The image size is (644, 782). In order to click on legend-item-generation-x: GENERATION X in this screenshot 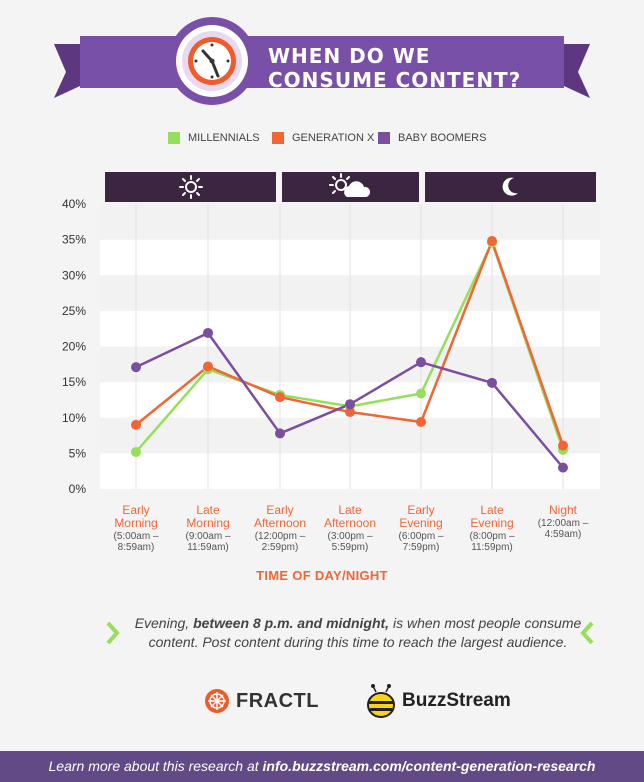, I will do `click(323, 138)`.